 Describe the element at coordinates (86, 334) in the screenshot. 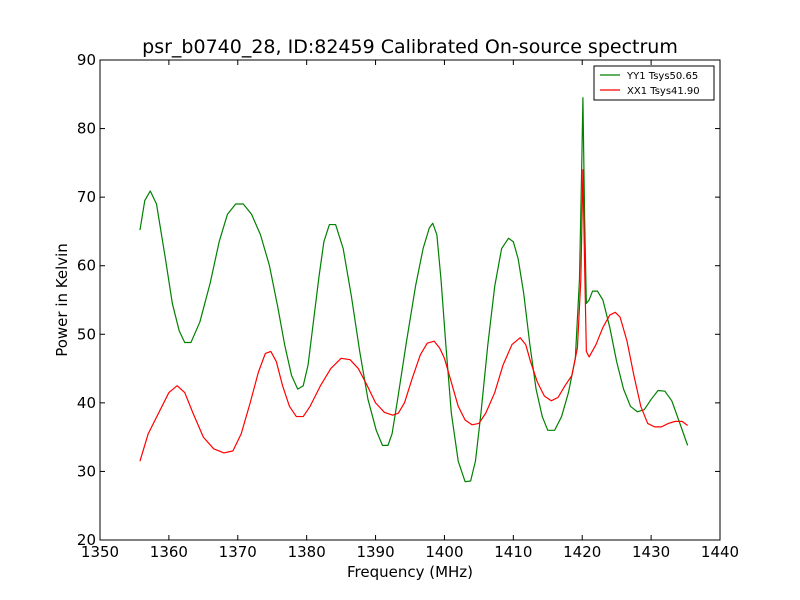

I see `y-tick-label: 50` at that location.